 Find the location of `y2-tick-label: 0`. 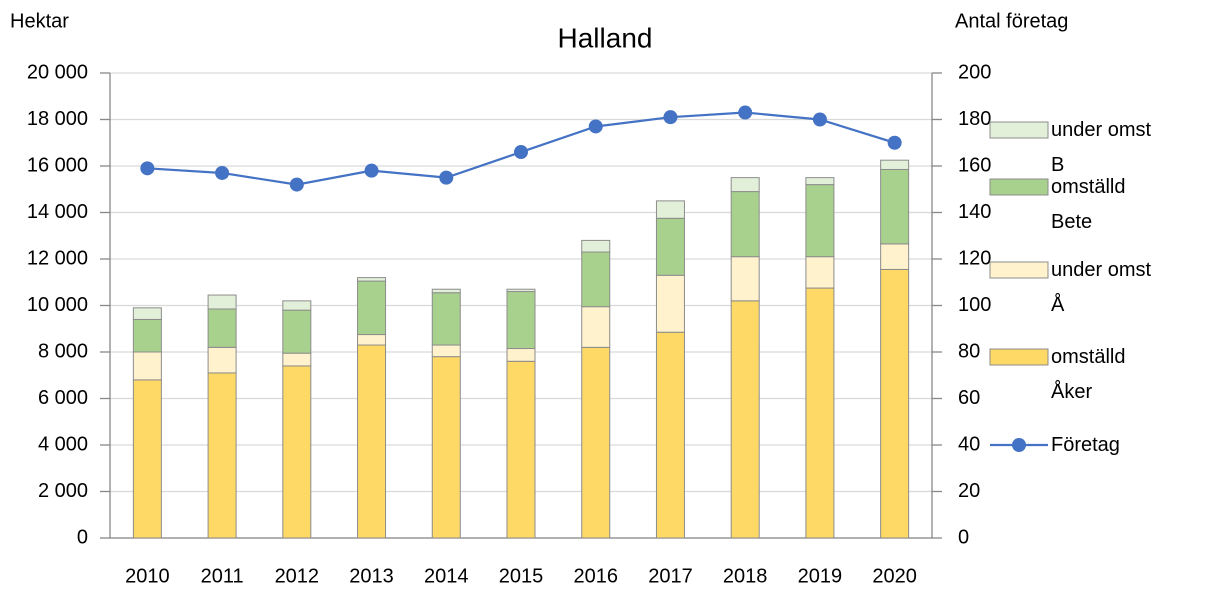

y2-tick-label: 0 is located at coordinates (963, 537).